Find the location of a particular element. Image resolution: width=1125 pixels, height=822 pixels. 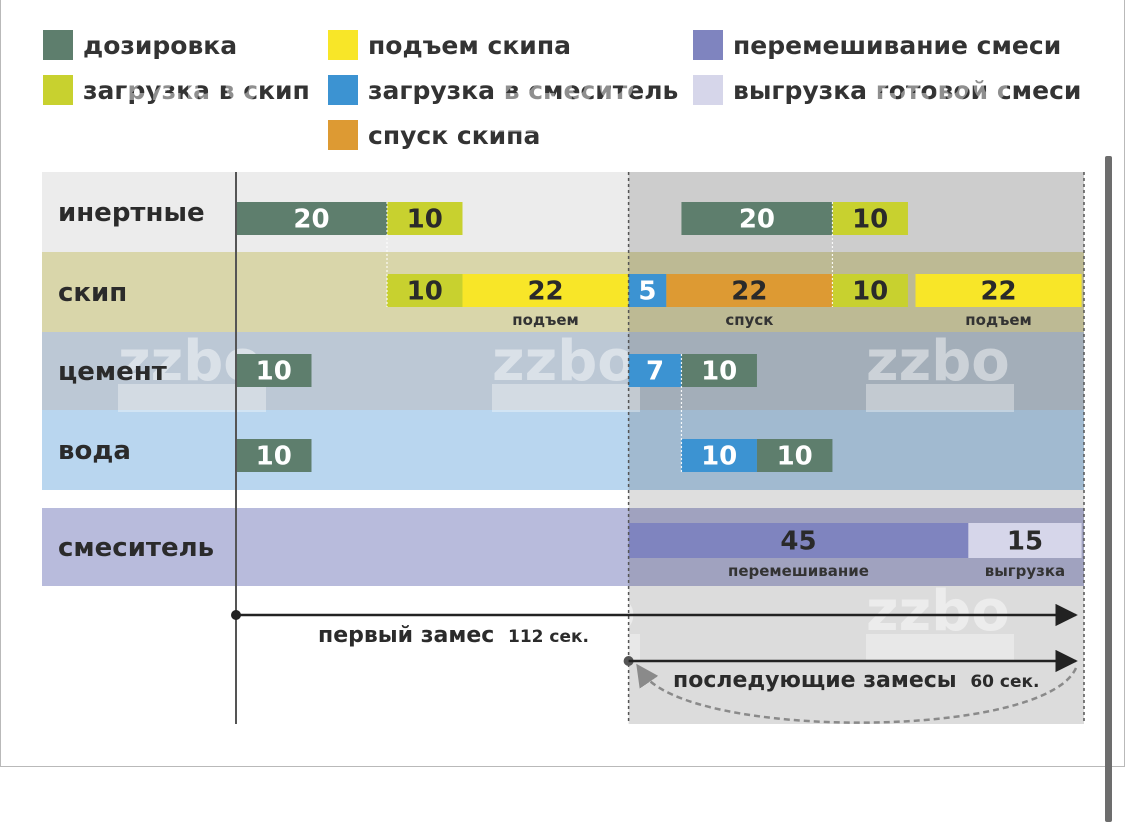

legend-item-mixer-loading: загрузка в смеситель is located at coordinates (503, 90).